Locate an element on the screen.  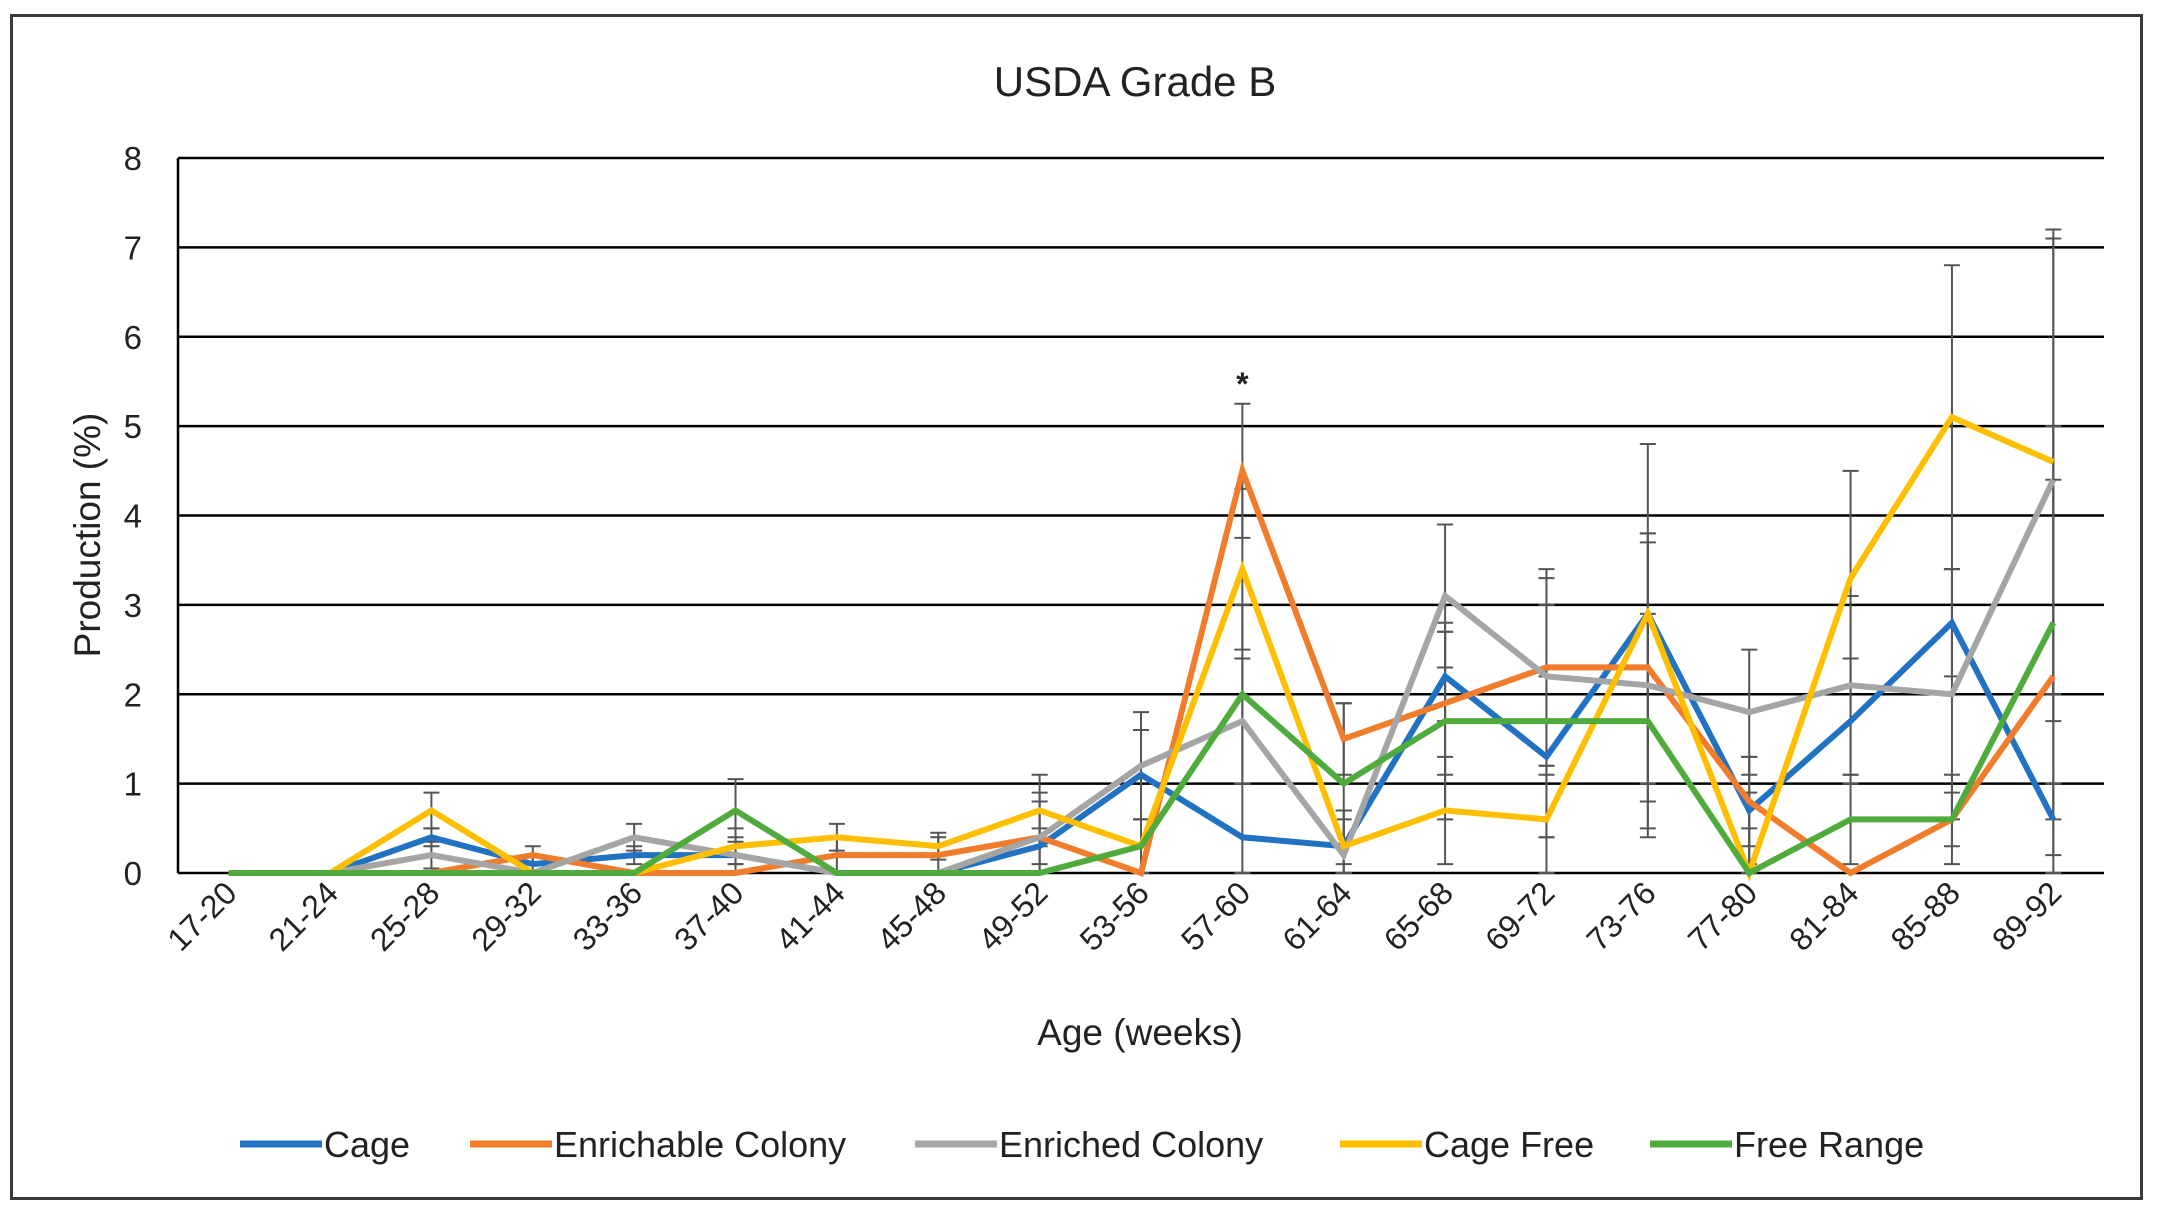
x-tick-label: 53-56 is located at coordinates (1114, 915).